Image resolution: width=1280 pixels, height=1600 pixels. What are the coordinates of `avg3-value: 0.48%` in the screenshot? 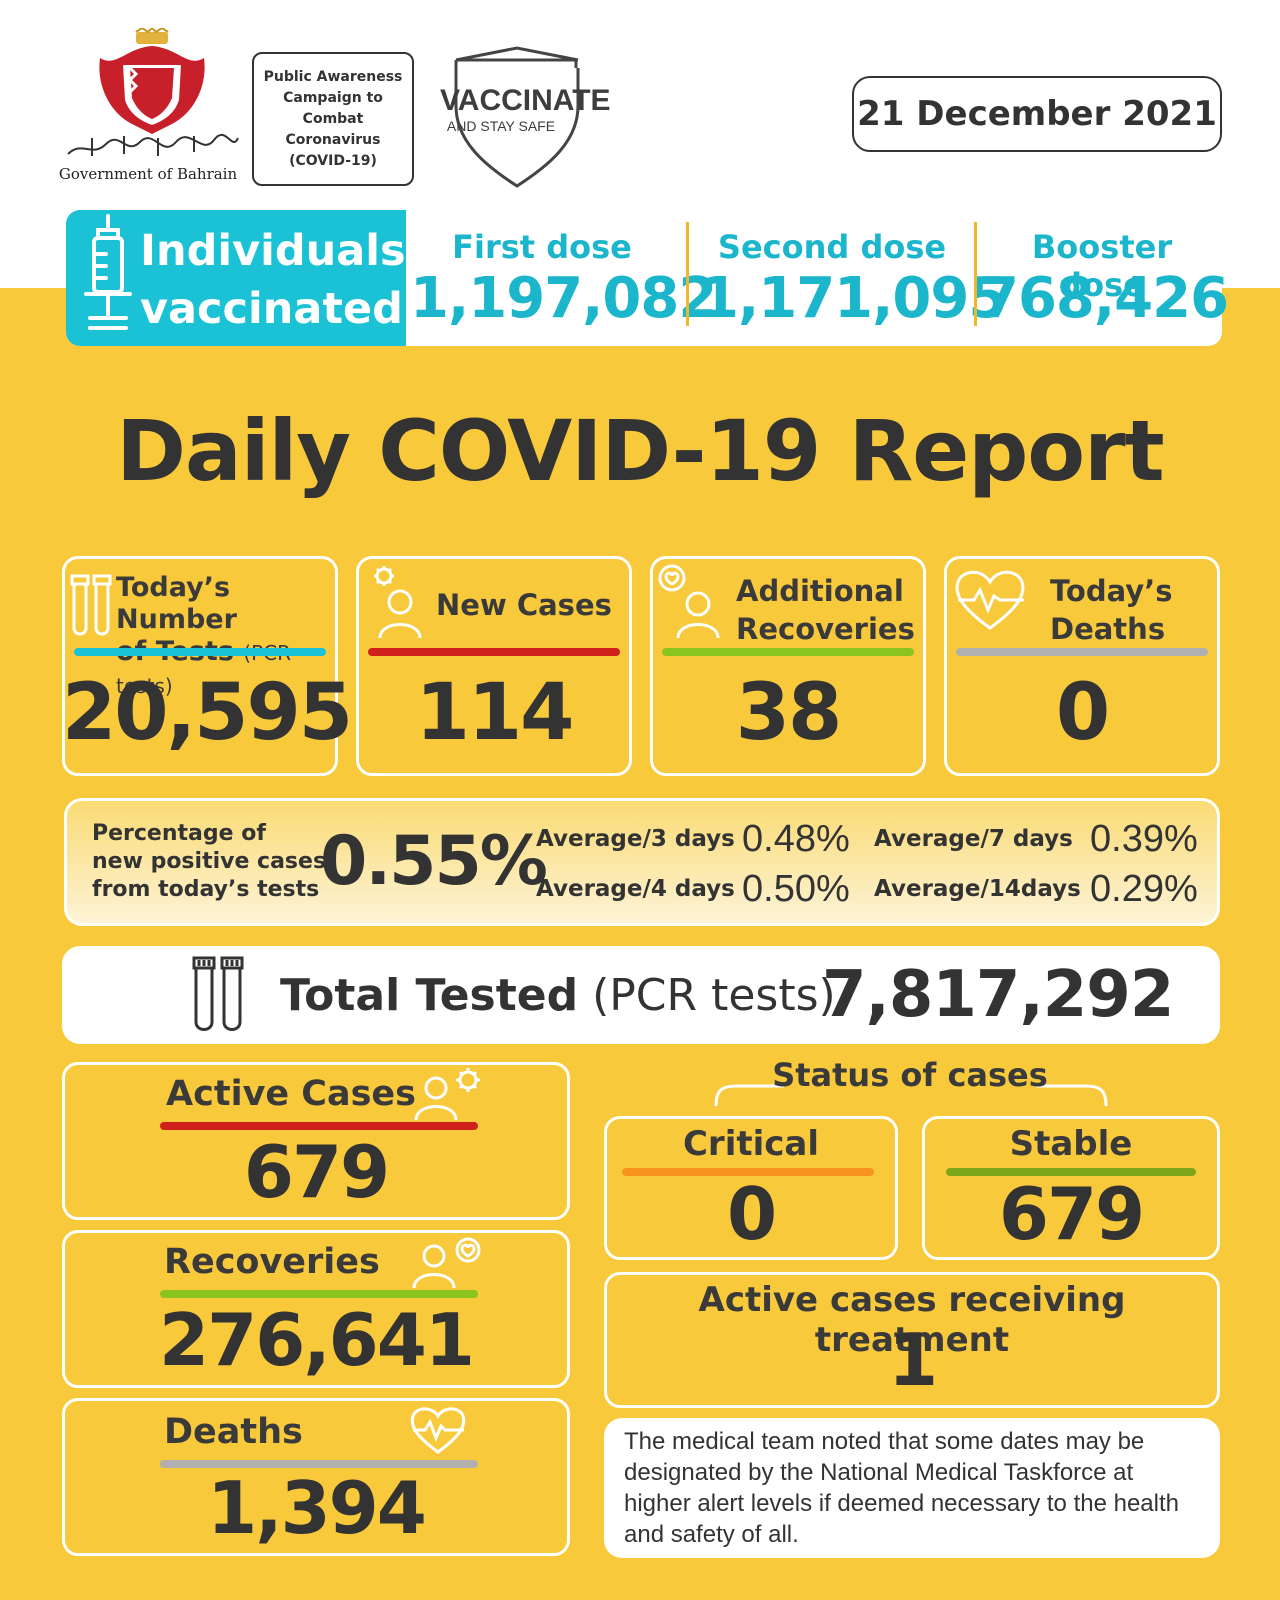 It's located at (796, 839).